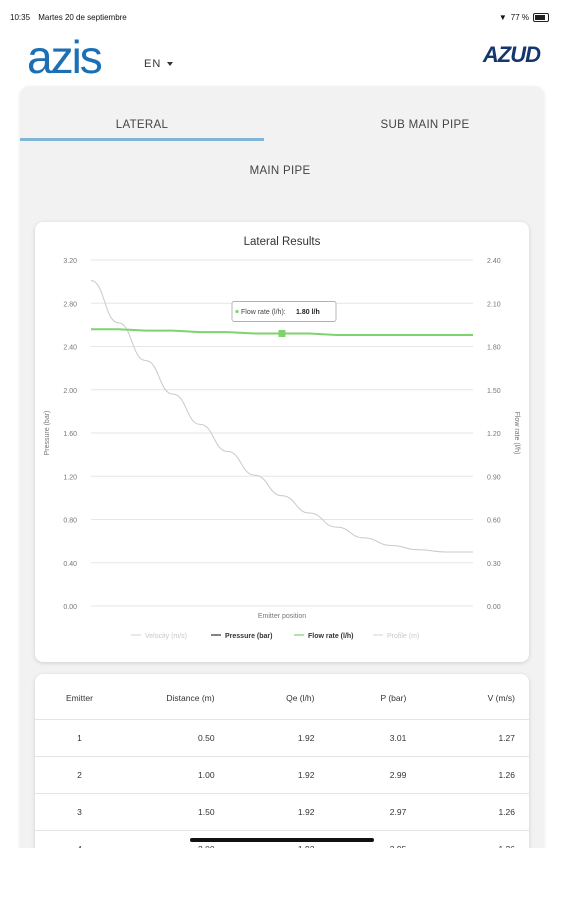 The width and height of the screenshot is (563, 900). Describe the element at coordinates (70, 607) in the screenshot. I see `y-left-tick-label: 0.00` at that location.